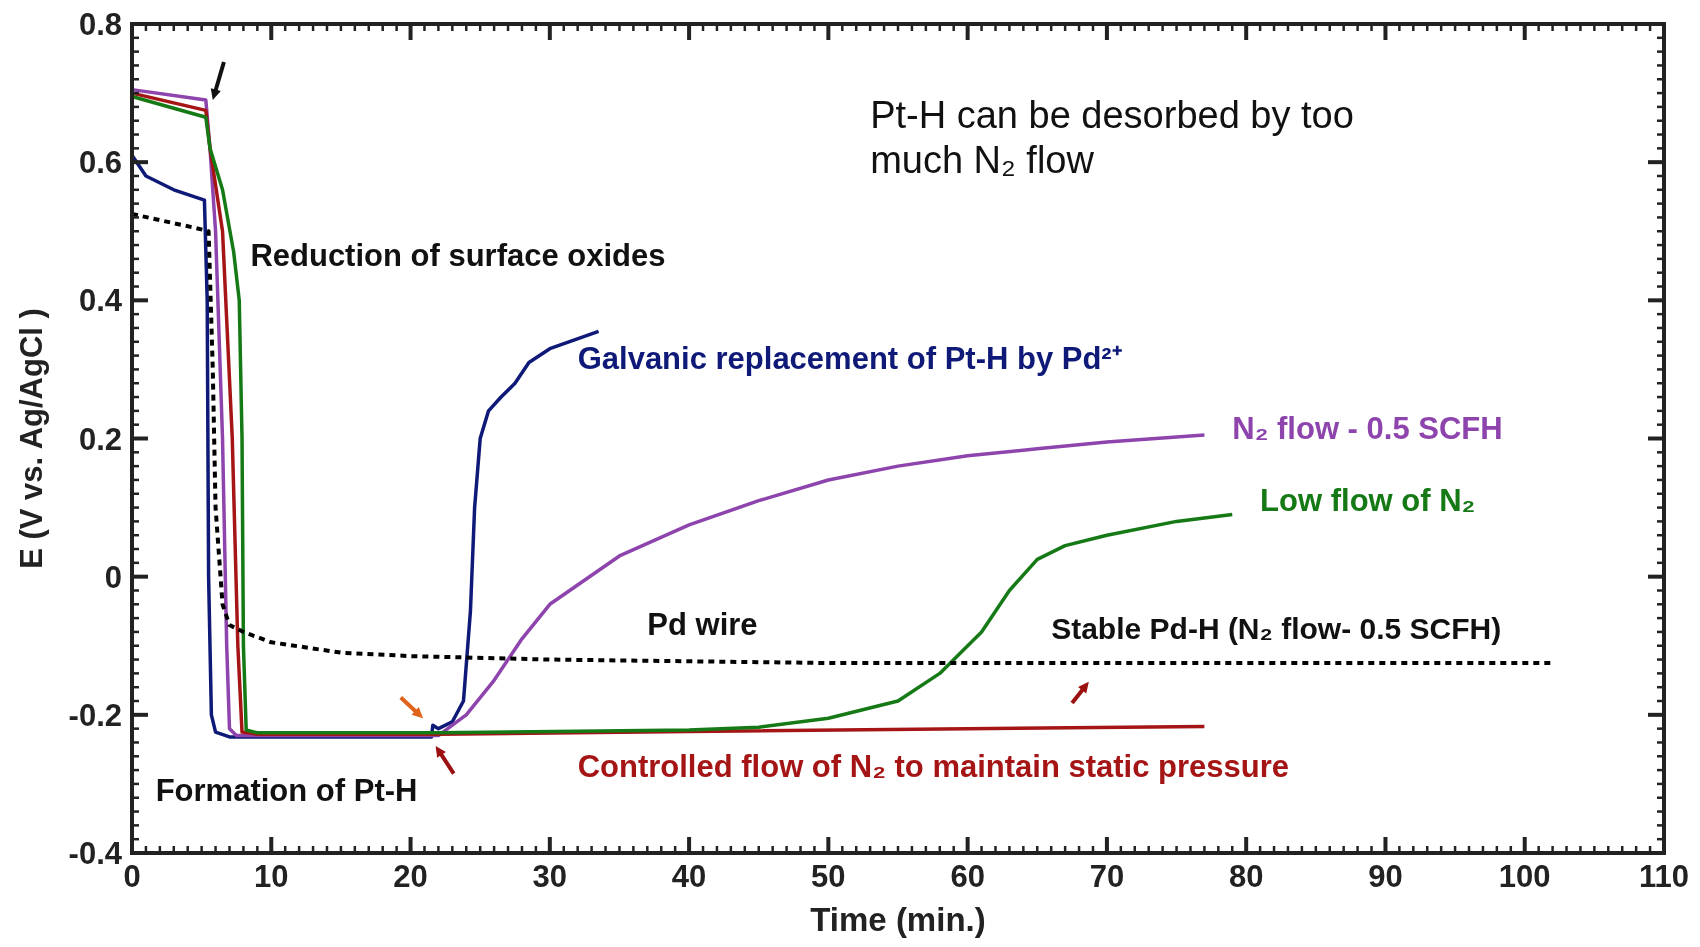 The image size is (1700, 947). What do you see at coordinates (1276, 628) in the screenshot?
I see `annotation: Stable Pd-H (N₂ flow- 0.5 SCFH)` at bounding box center [1276, 628].